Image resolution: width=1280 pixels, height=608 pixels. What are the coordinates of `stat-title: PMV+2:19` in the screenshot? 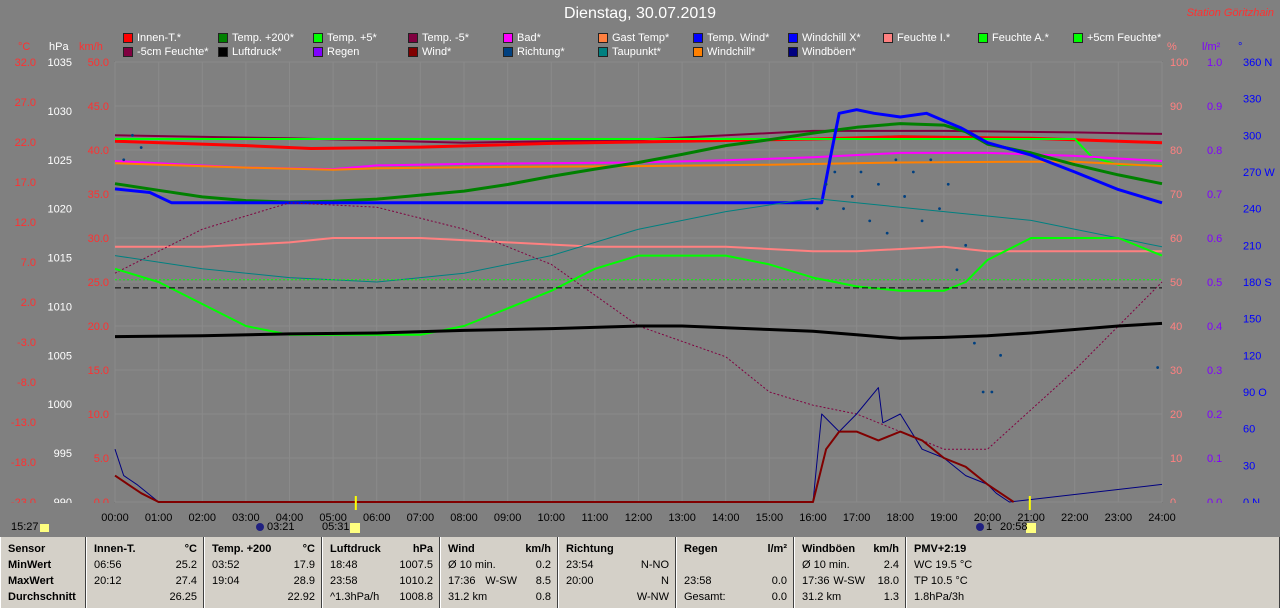 It's located at (940, 549).